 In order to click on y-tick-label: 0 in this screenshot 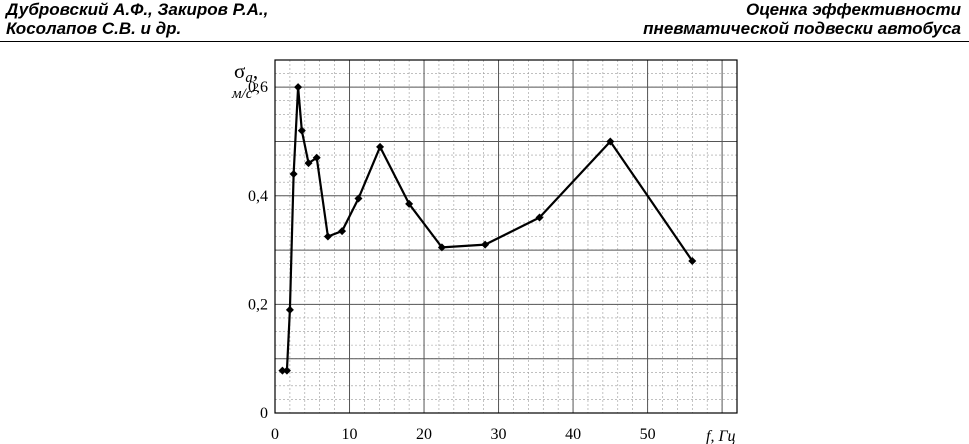, I will do `click(264, 413)`.